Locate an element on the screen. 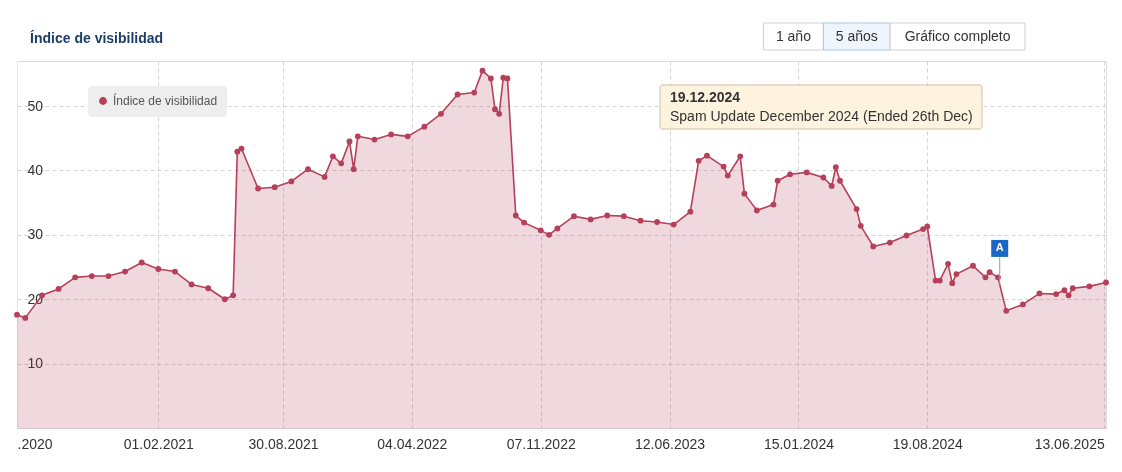  x-tick-label: 01.02.2021 is located at coordinates (159, 443).